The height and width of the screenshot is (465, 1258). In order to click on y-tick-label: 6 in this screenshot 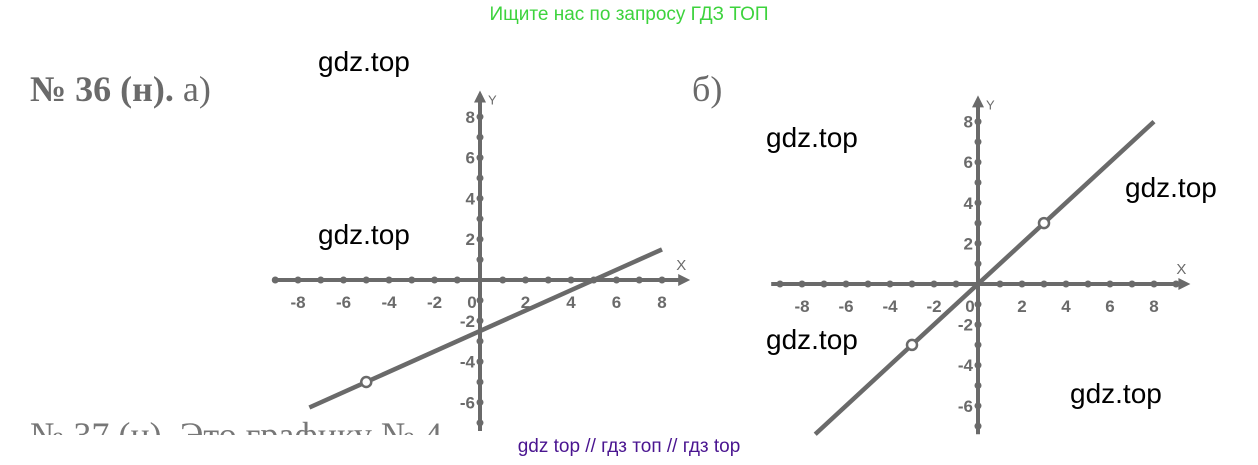, I will do `click(470, 158)`.